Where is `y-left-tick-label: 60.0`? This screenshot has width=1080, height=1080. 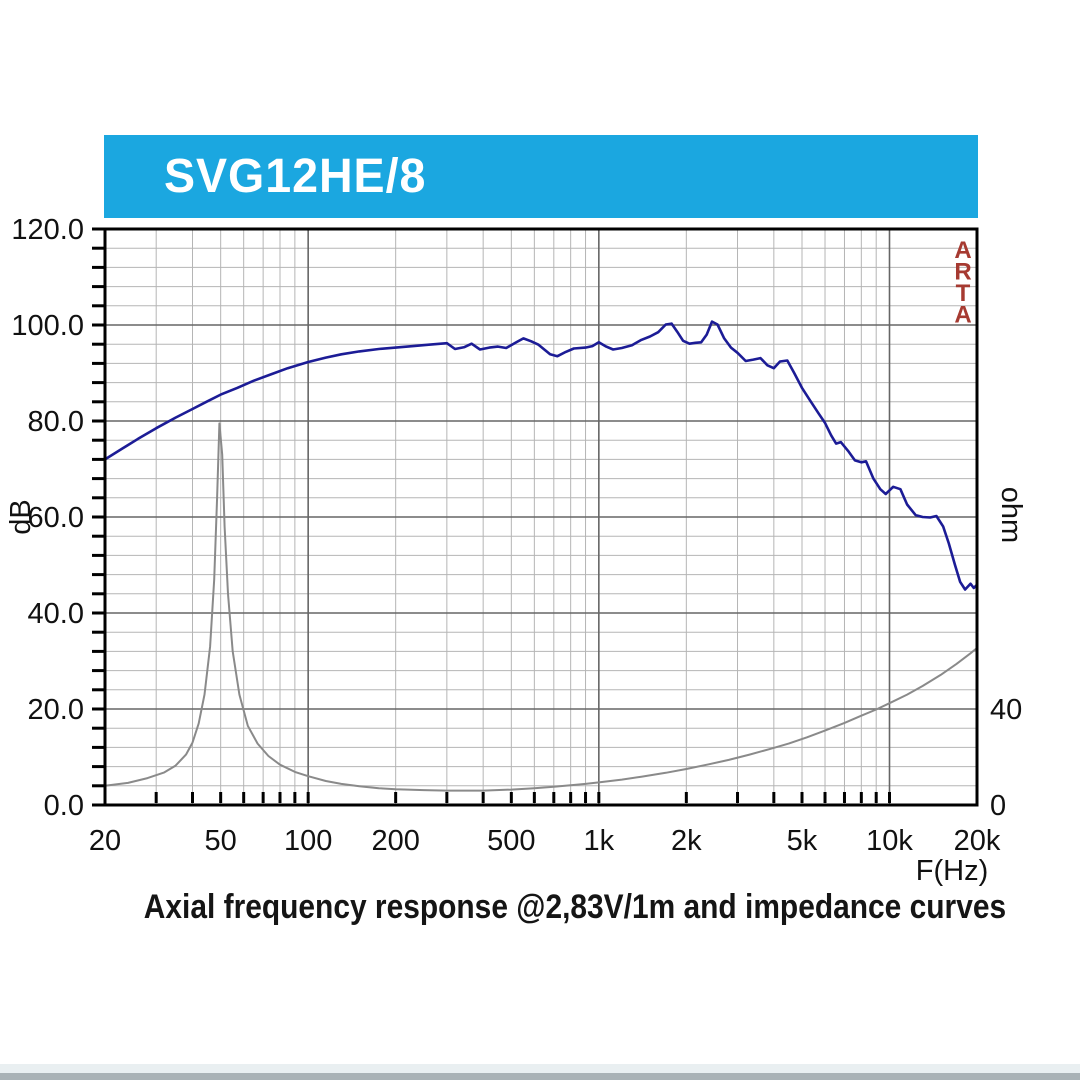
y-left-tick-label: 60.0 is located at coordinates (56, 518).